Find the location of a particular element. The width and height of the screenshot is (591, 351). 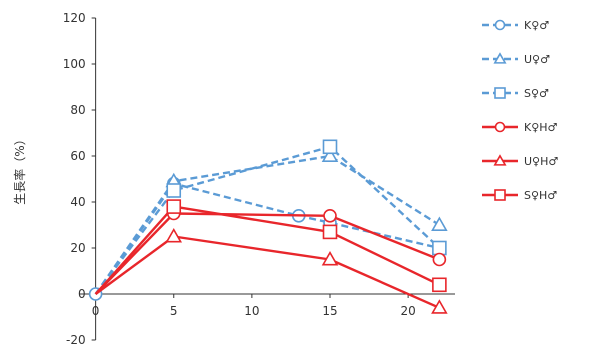

legend-item: K♀♂ is located at coordinates (515, 25).